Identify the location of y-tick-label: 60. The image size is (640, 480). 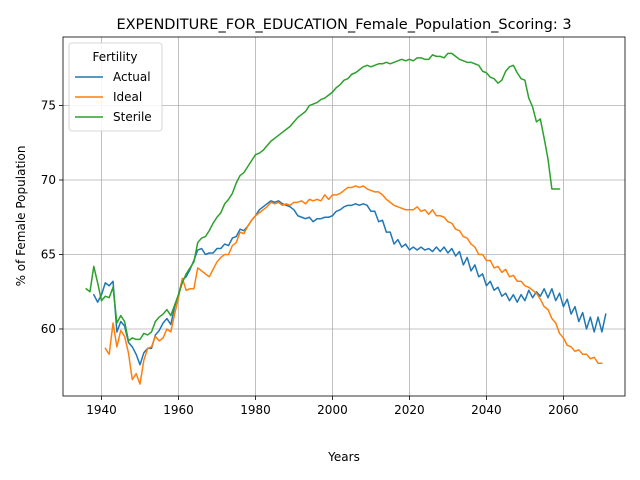
(48, 329).